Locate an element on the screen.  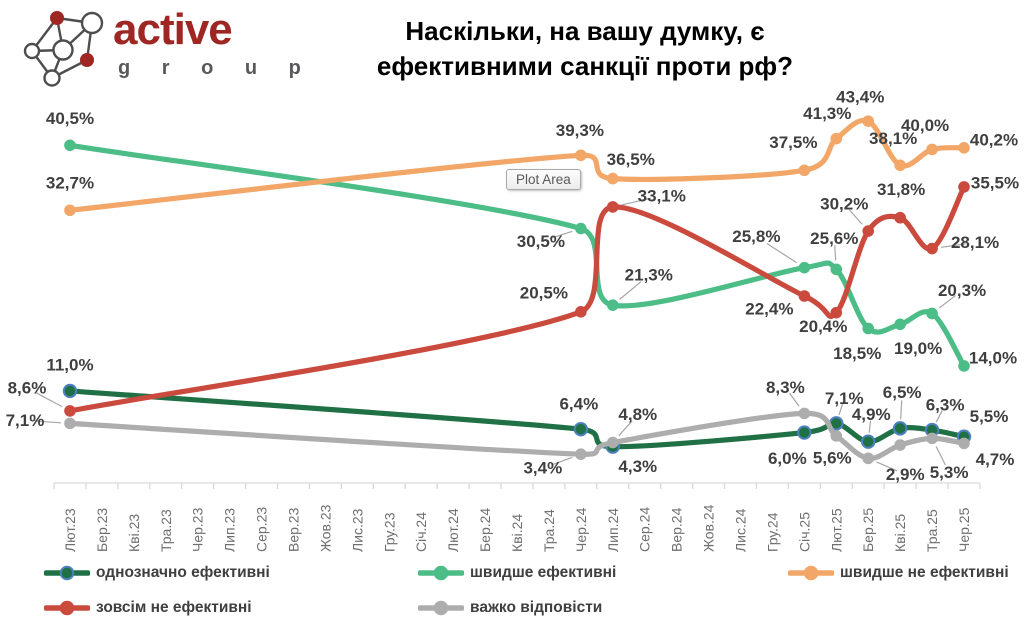
x-axis-label: Січ.24 is located at coordinates (421, 532).